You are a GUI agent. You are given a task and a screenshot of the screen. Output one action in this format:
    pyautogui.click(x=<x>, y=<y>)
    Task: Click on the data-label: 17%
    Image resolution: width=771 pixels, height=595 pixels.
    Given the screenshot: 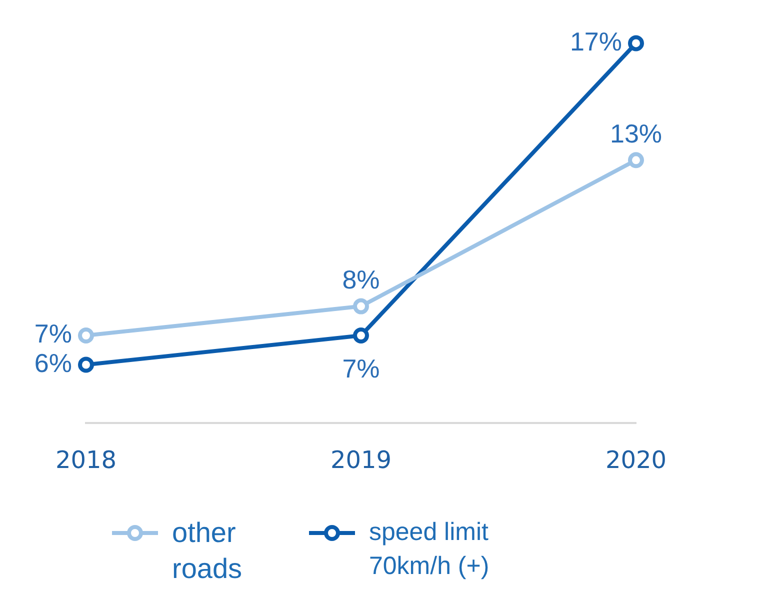 What is the action you would take?
    pyautogui.click(x=596, y=41)
    